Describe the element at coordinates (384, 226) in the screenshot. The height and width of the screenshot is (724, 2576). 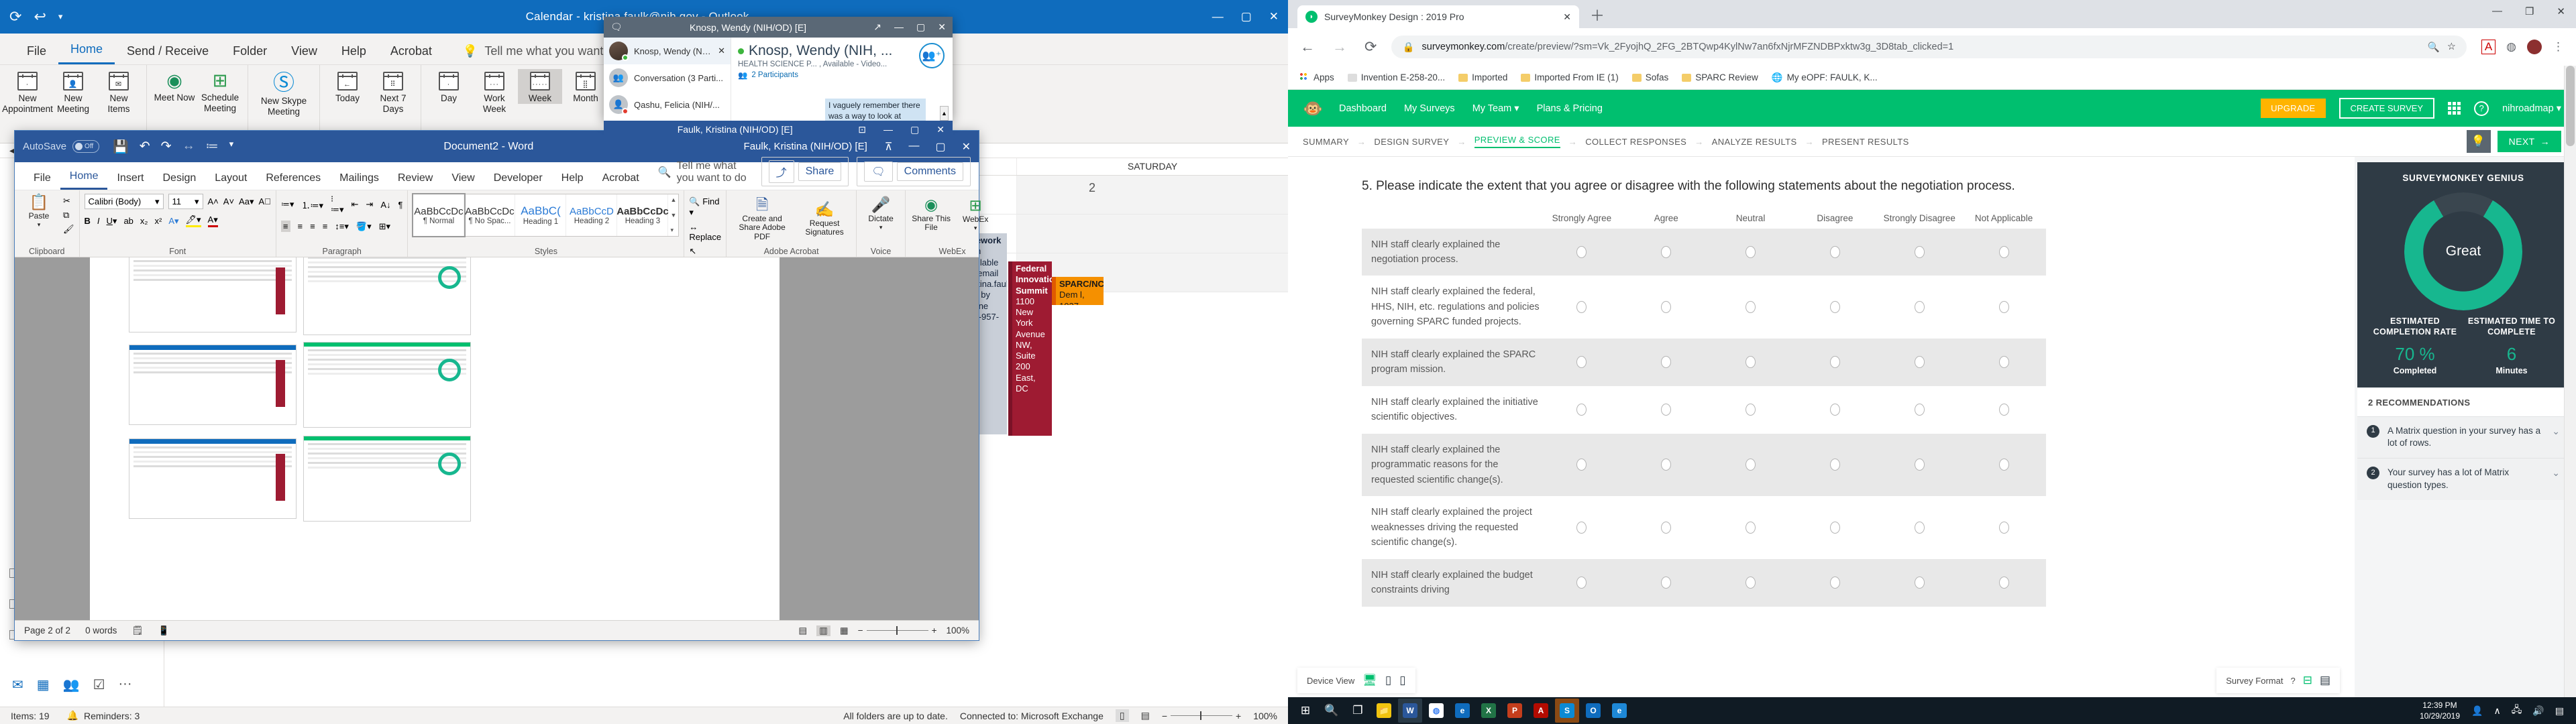
I see `borders-icon: ⊞▾` at that location.